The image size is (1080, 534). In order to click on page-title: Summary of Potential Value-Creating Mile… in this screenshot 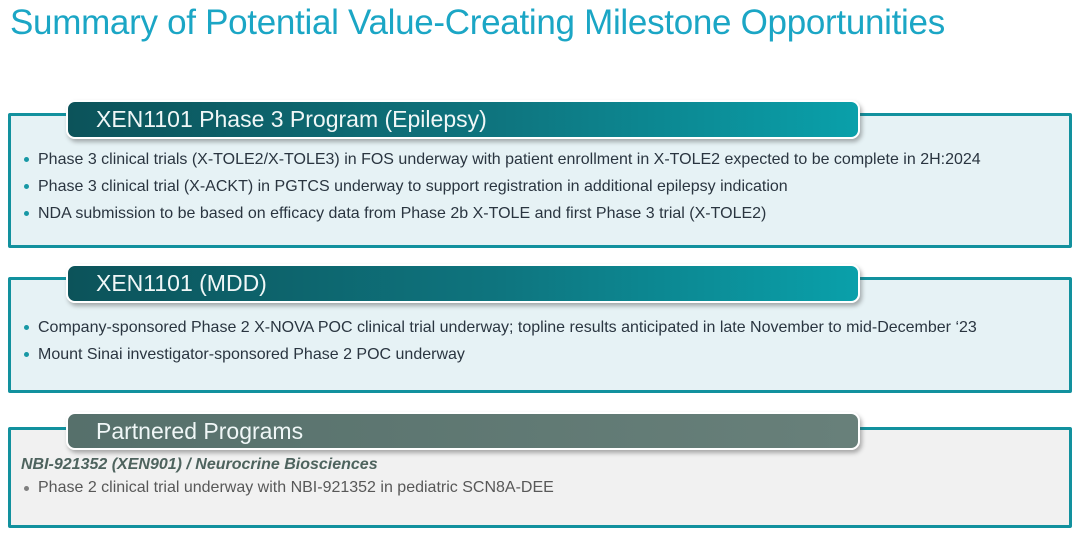, I will do `click(477, 22)`.